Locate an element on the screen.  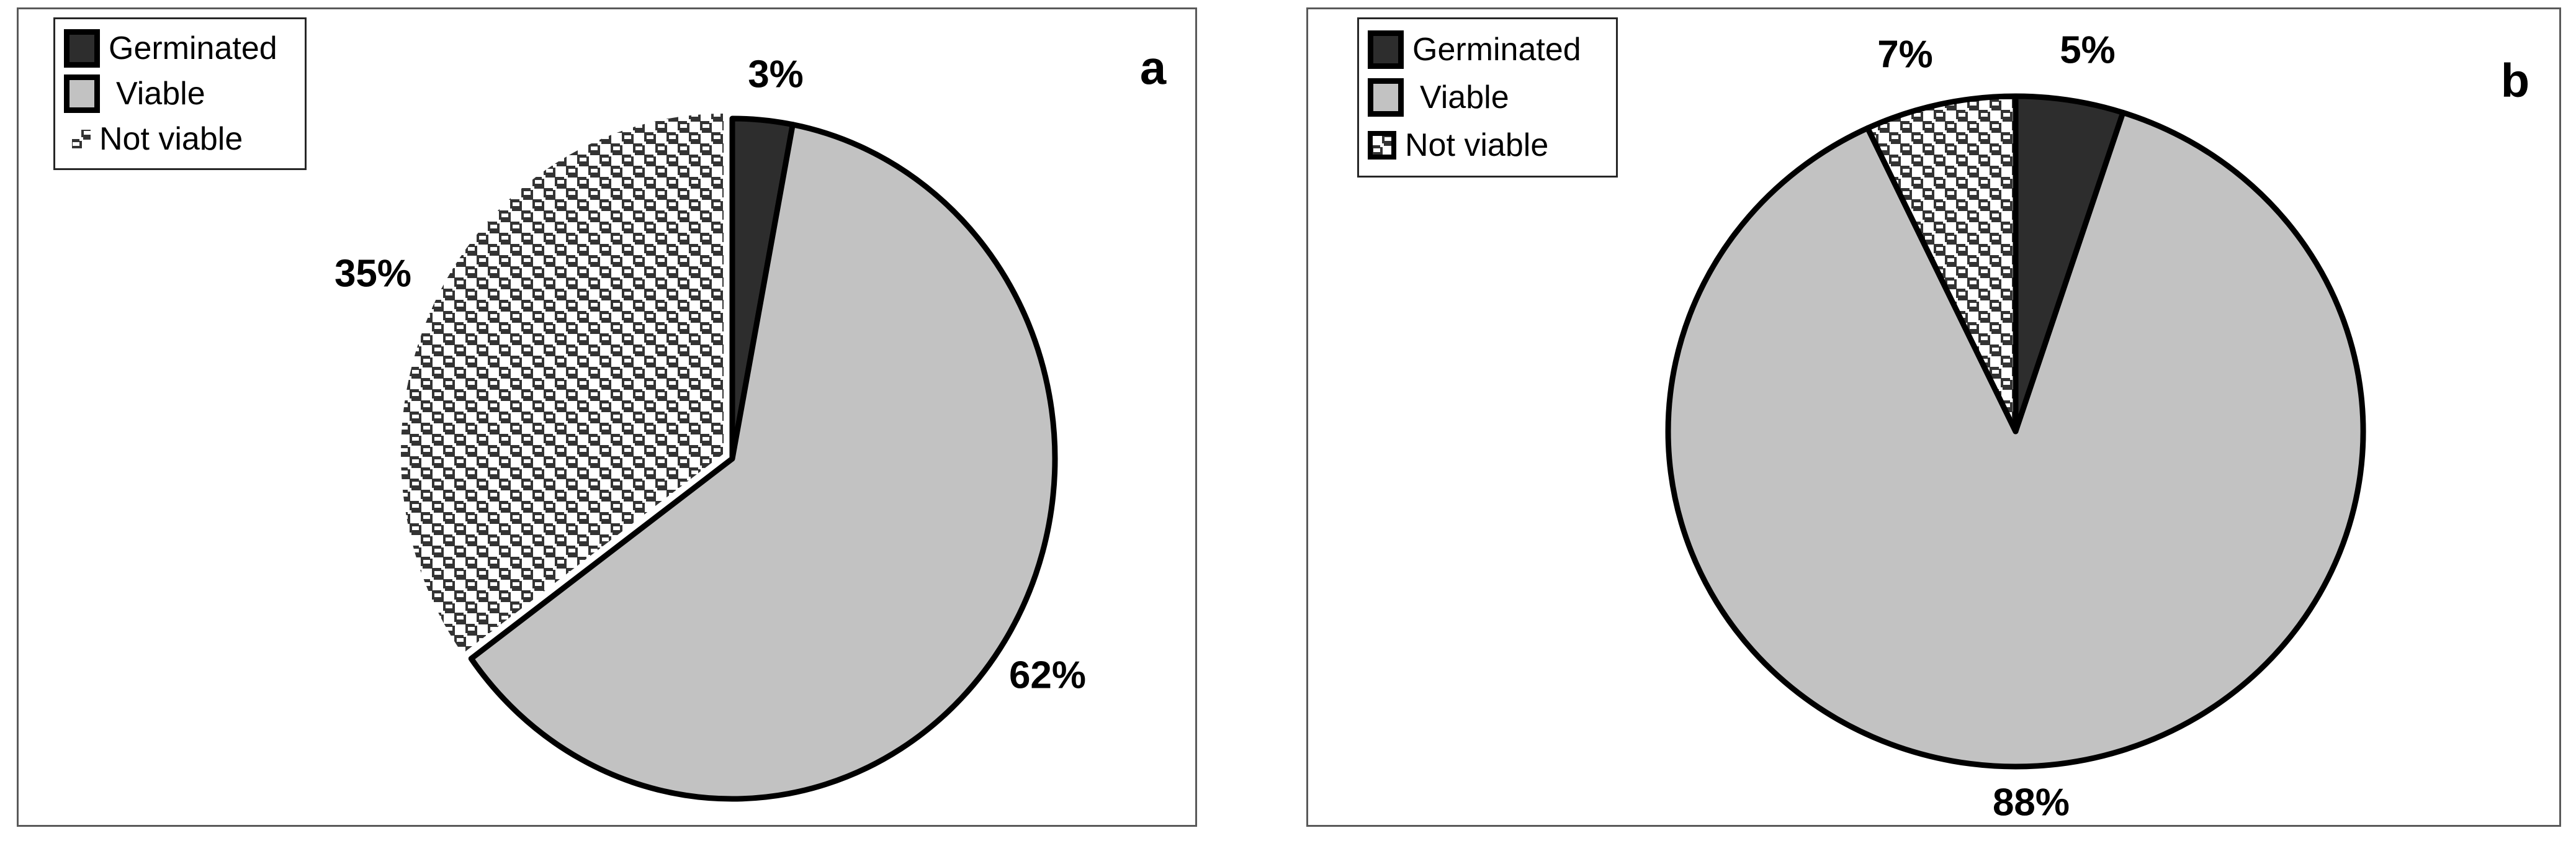
legend-item-germinated-a: Germinated is located at coordinates (180, 48).